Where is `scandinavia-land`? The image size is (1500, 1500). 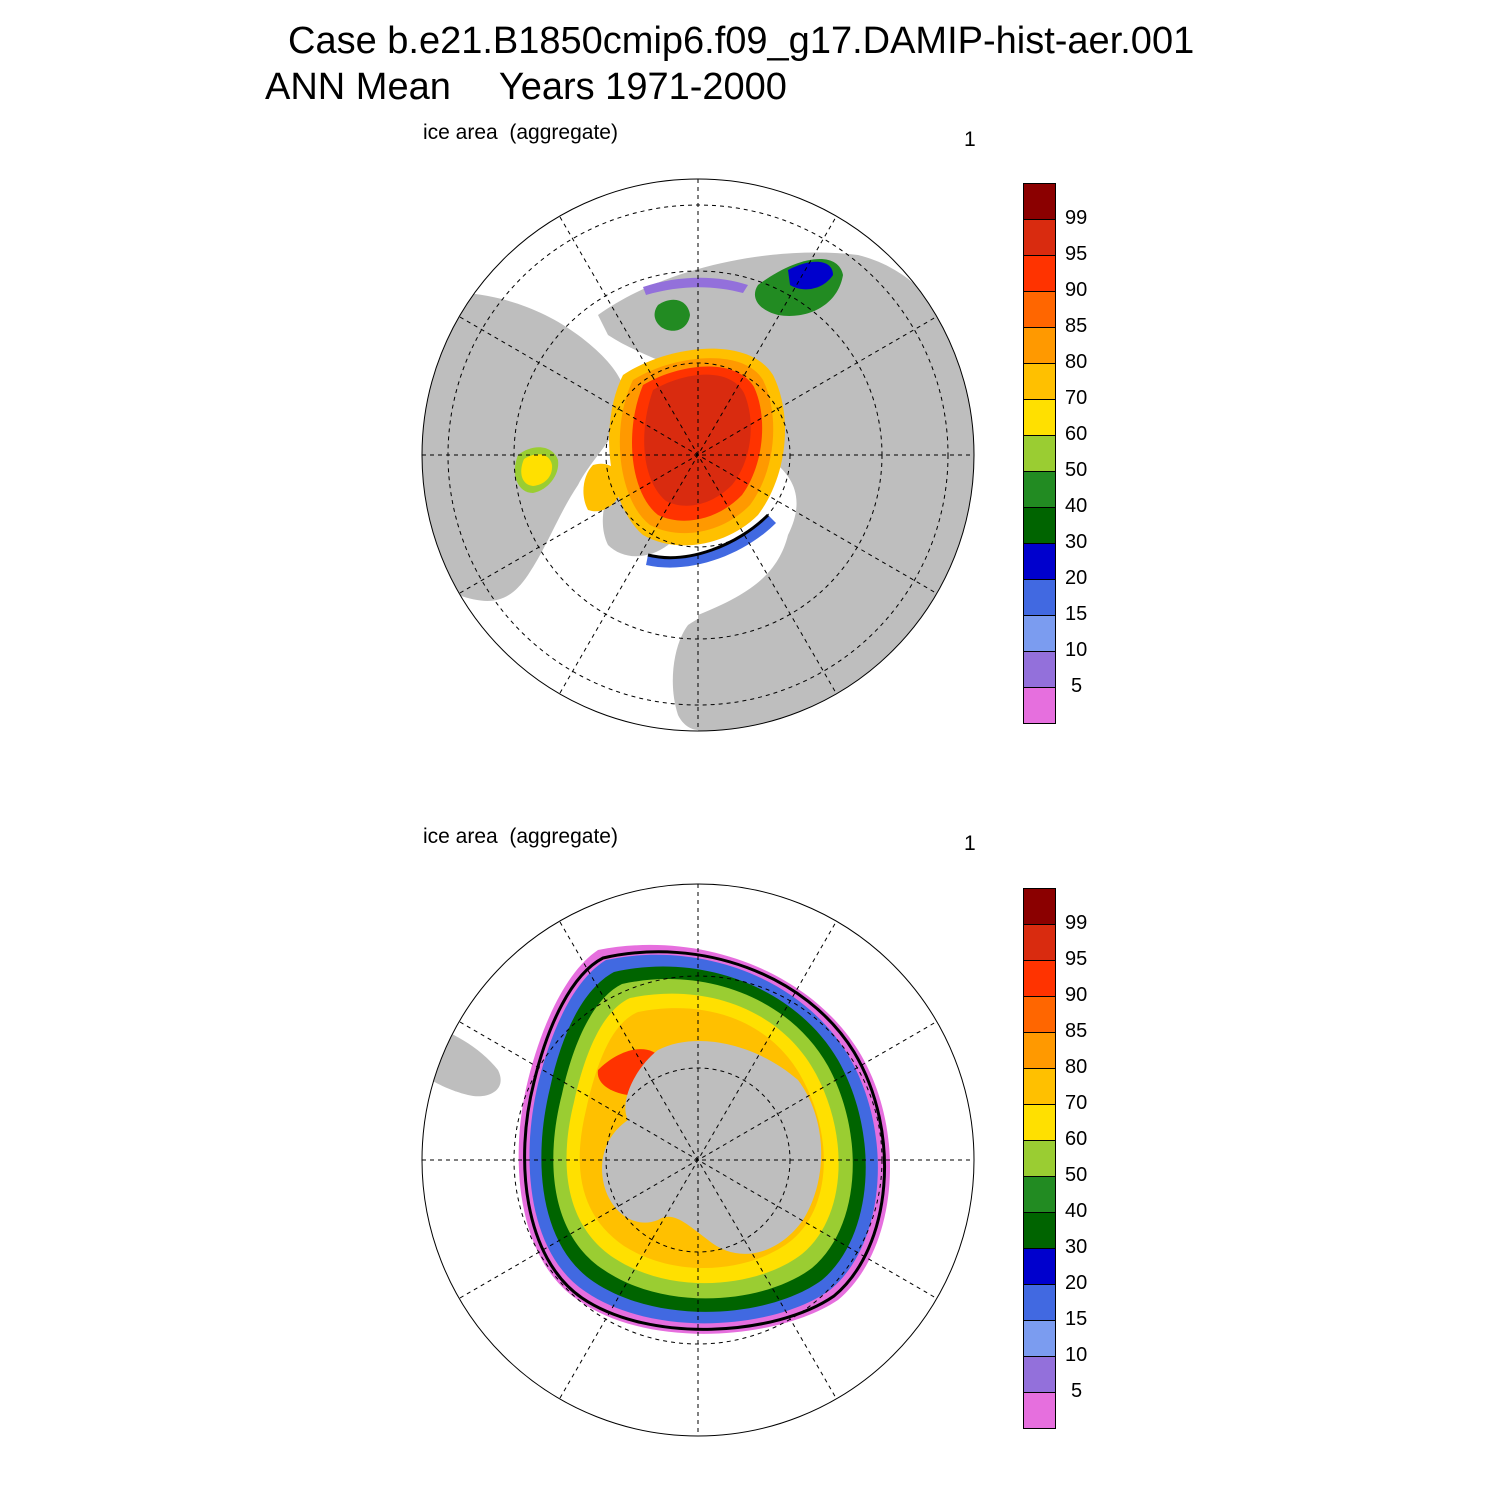 scandinavia-land is located at coordinates (721, 667).